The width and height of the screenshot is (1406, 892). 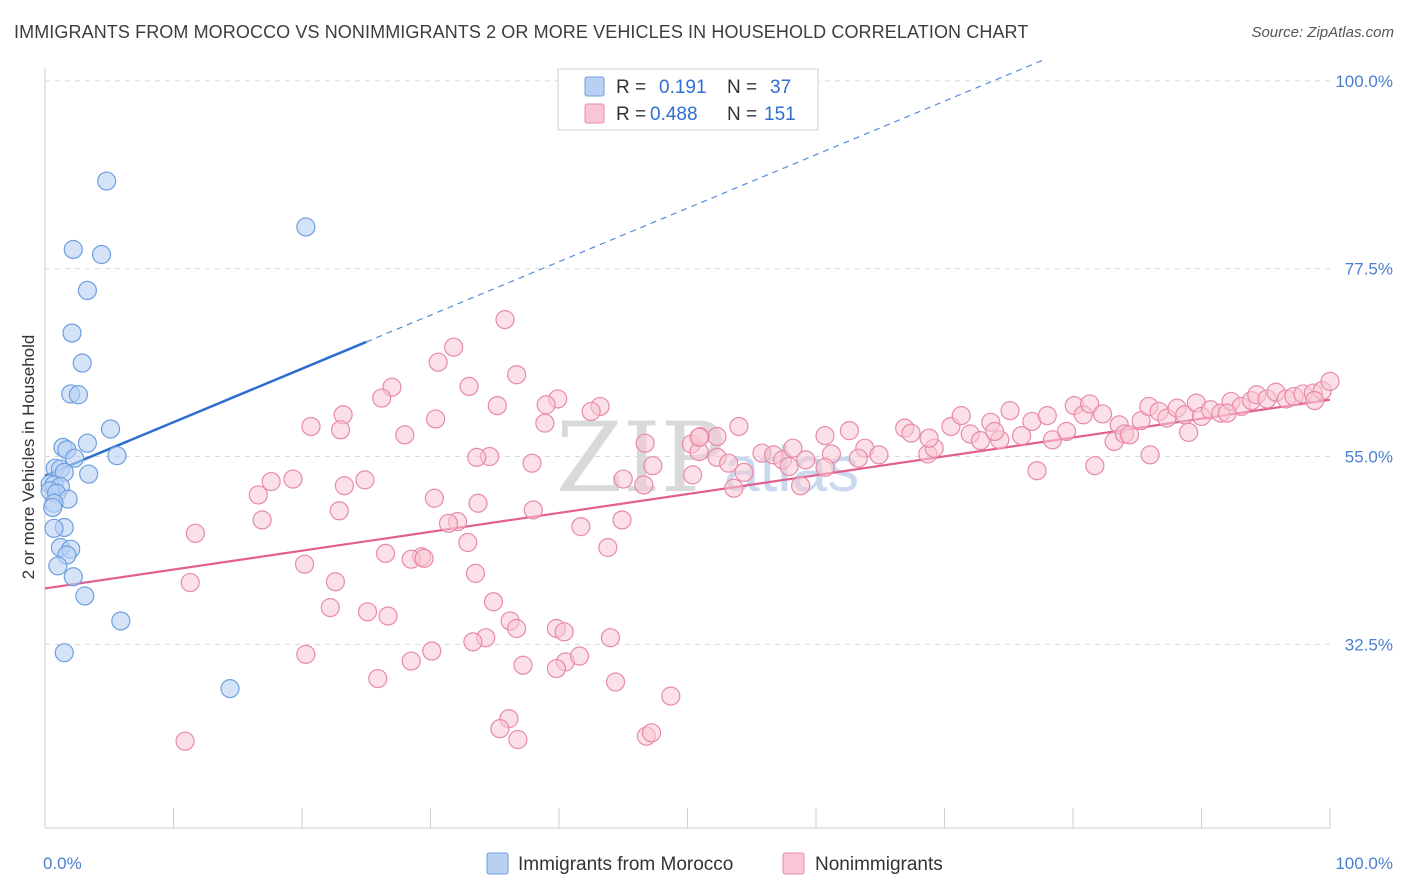 What do you see at coordinates (631, 87) in the screenshot?
I see `legend-r-label-morocco: R =` at bounding box center [631, 87].